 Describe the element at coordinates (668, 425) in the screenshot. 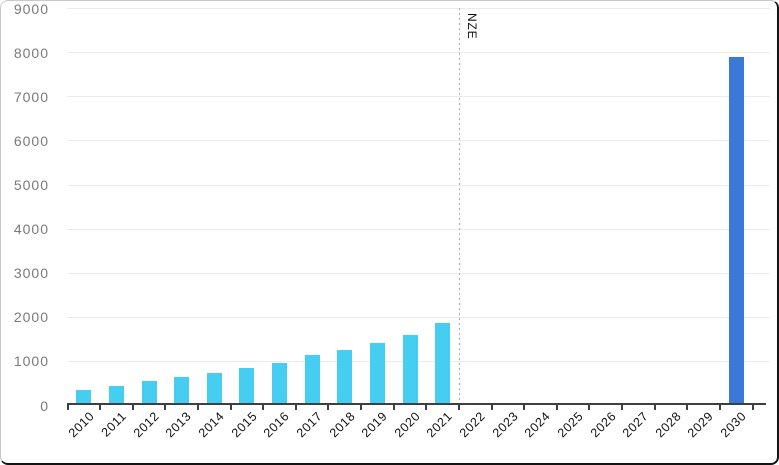

I see `x-axis-label: 2028` at that location.